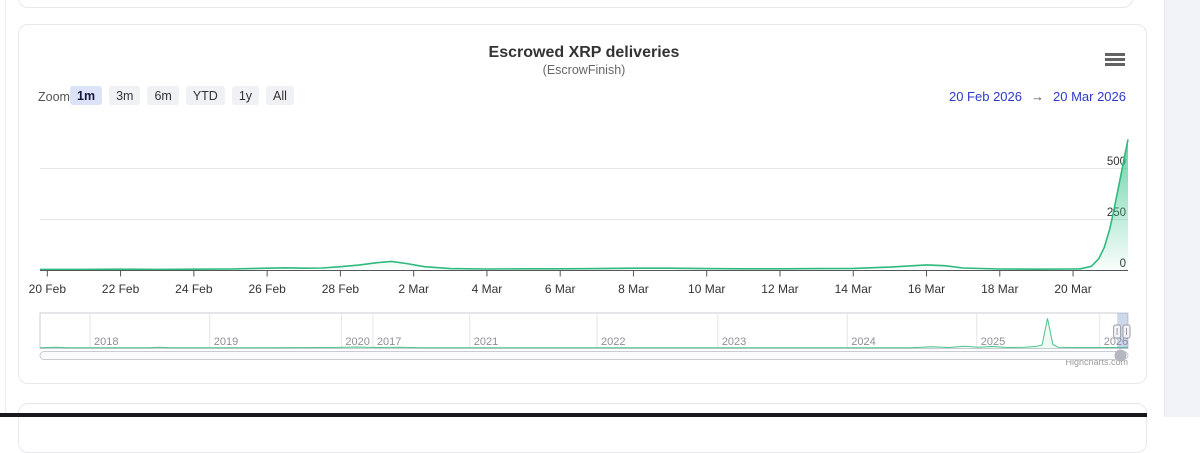  What do you see at coordinates (5, 208) in the screenshot?
I see `page-left-divider` at bounding box center [5, 208].